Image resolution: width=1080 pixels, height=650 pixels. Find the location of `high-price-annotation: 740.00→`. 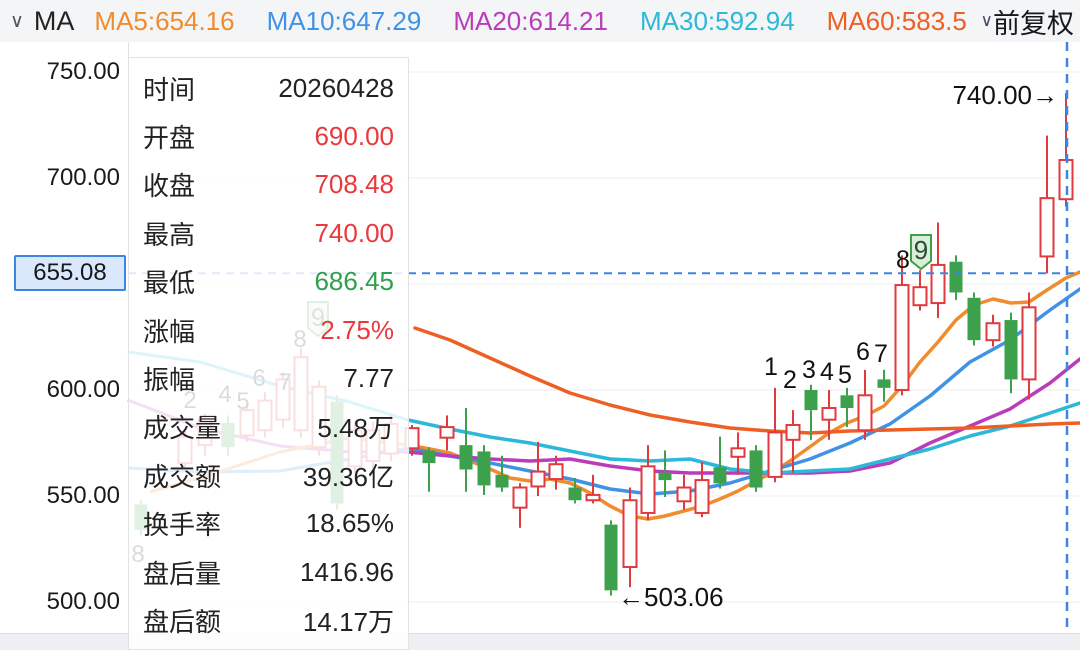

high-price-annotation: 740.00→ is located at coordinates (1005, 95).